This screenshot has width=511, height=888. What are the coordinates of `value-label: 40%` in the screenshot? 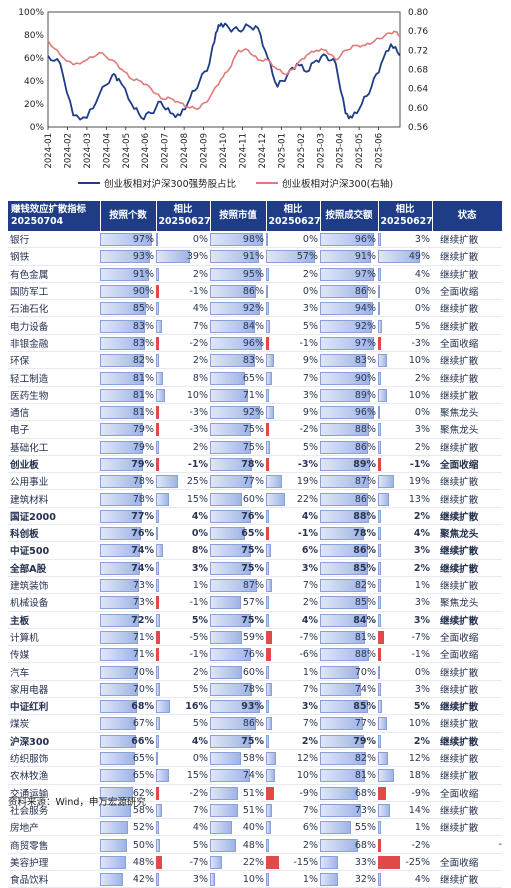 It's located at (253, 828).